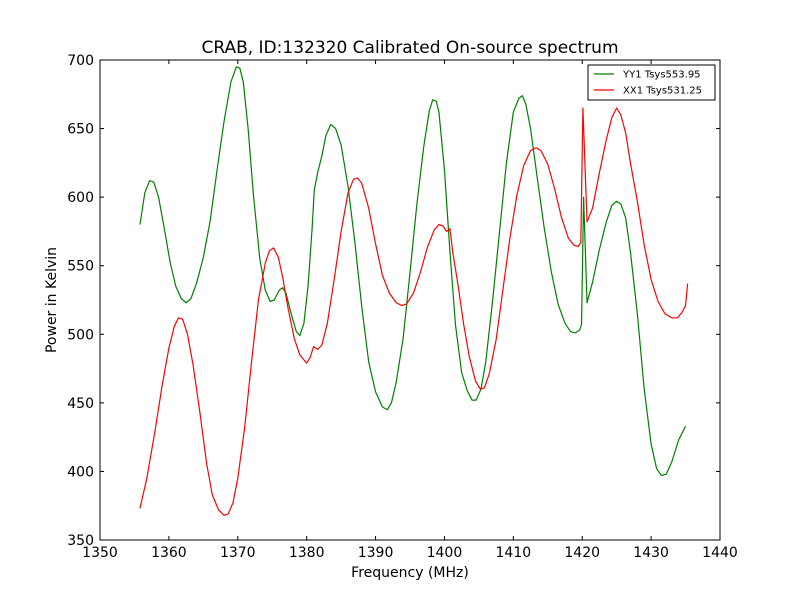 Image resolution: width=800 pixels, height=600 pixels. I want to click on x-tick-label: 1440, so click(720, 553).